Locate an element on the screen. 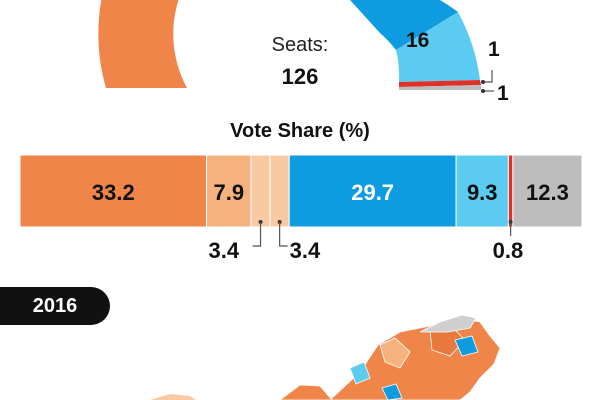 Image resolution: width=600 pixels, height=400 pixels. seats-label: Seats: is located at coordinates (300, 45).